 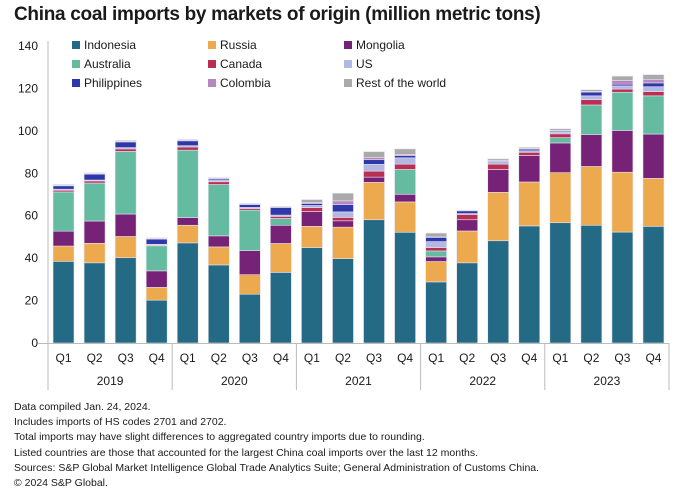 What do you see at coordinates (607, 381) in the screenshot?
I see `x-group-label: 2023` at bounding box center [607, 381].